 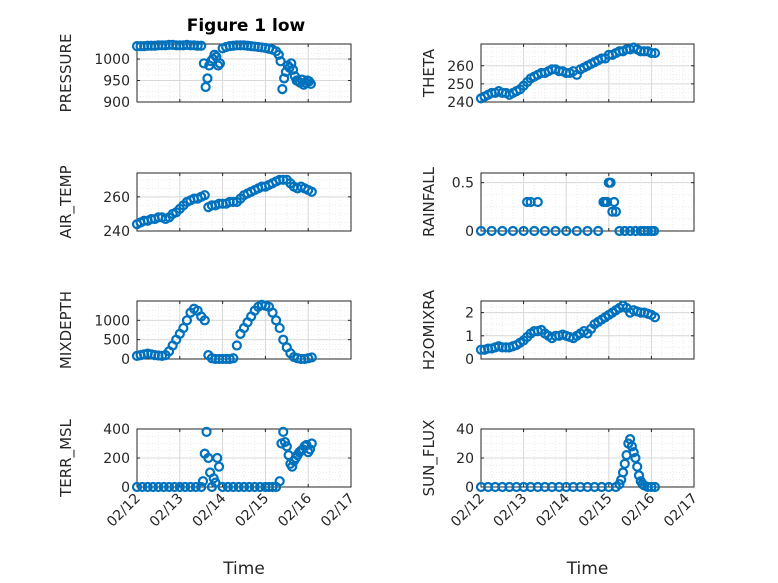 What do you see at coordinates (460, 85) in the screenshot?
I see `theta-ytick-label: 250` at bounding box center [460, 85].